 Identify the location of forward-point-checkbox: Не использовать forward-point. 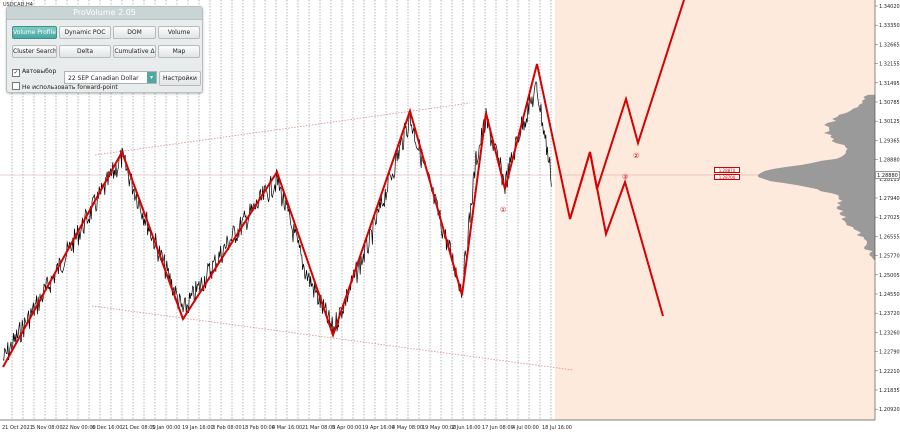
(65, 87).